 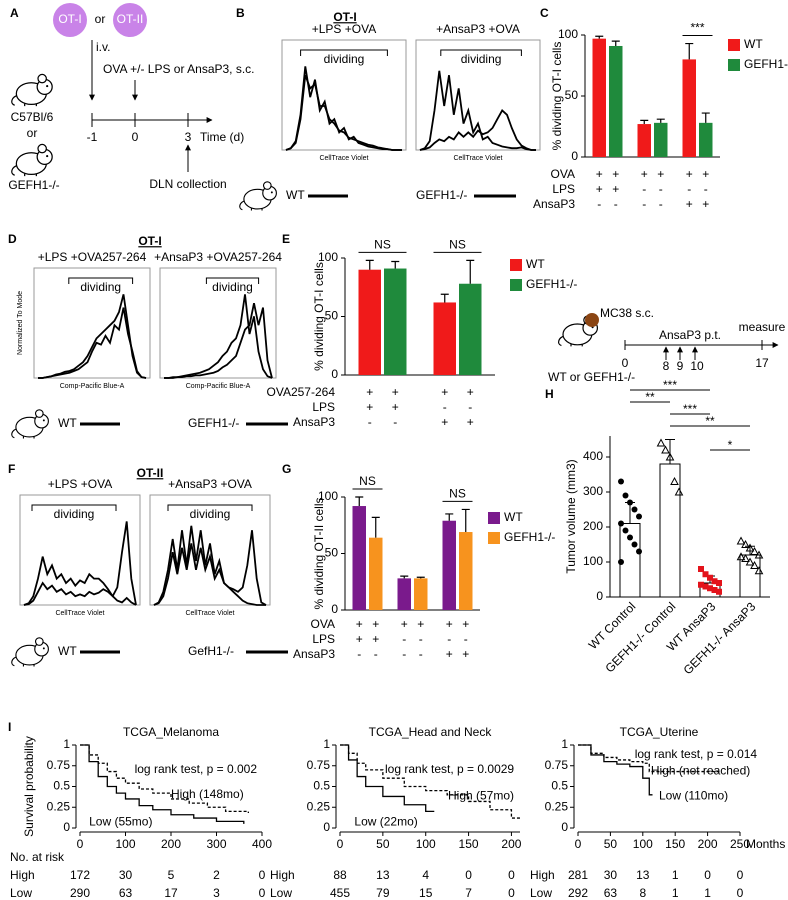 What do you see at coordinates (69, 19) in the screenshot?
I see `cell-label: OT-I` at bounding box center [69, 19].